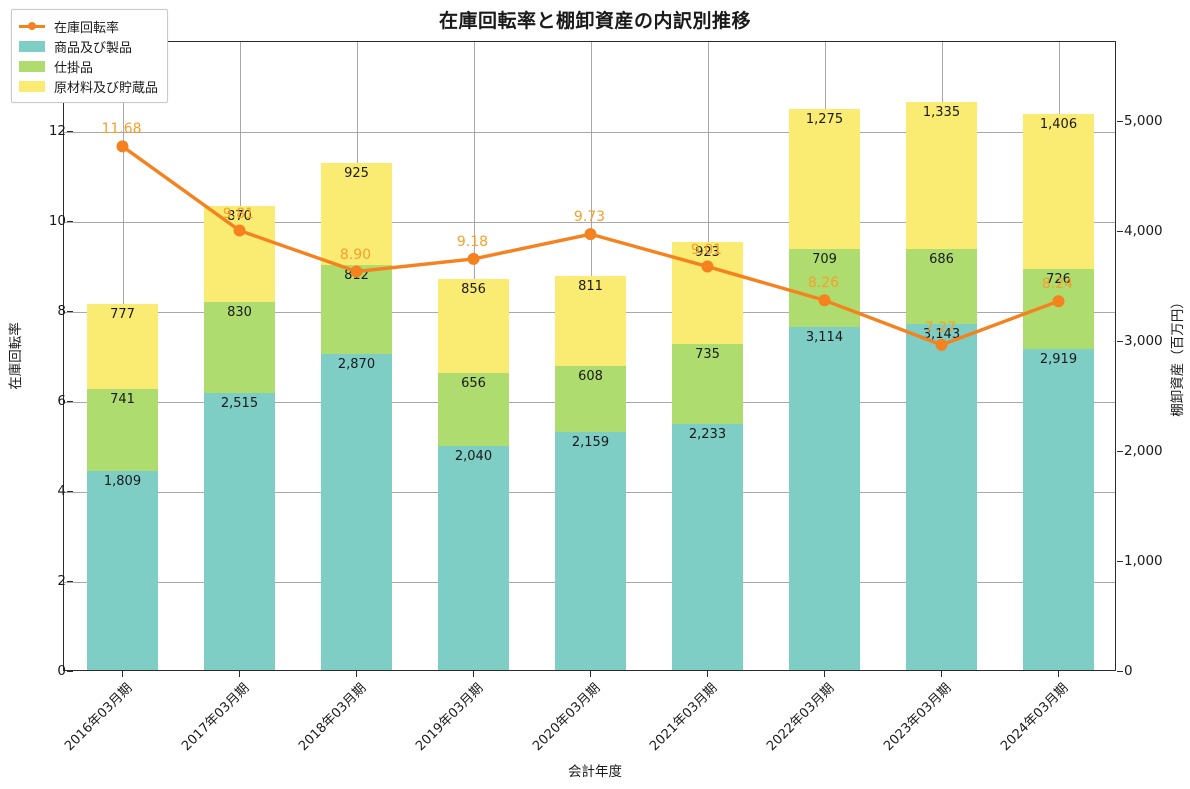  What do you see at coordinates (238, 213) in the screenshot?
I see `line-value-label: 9.81` at bounding box center [238, 213].